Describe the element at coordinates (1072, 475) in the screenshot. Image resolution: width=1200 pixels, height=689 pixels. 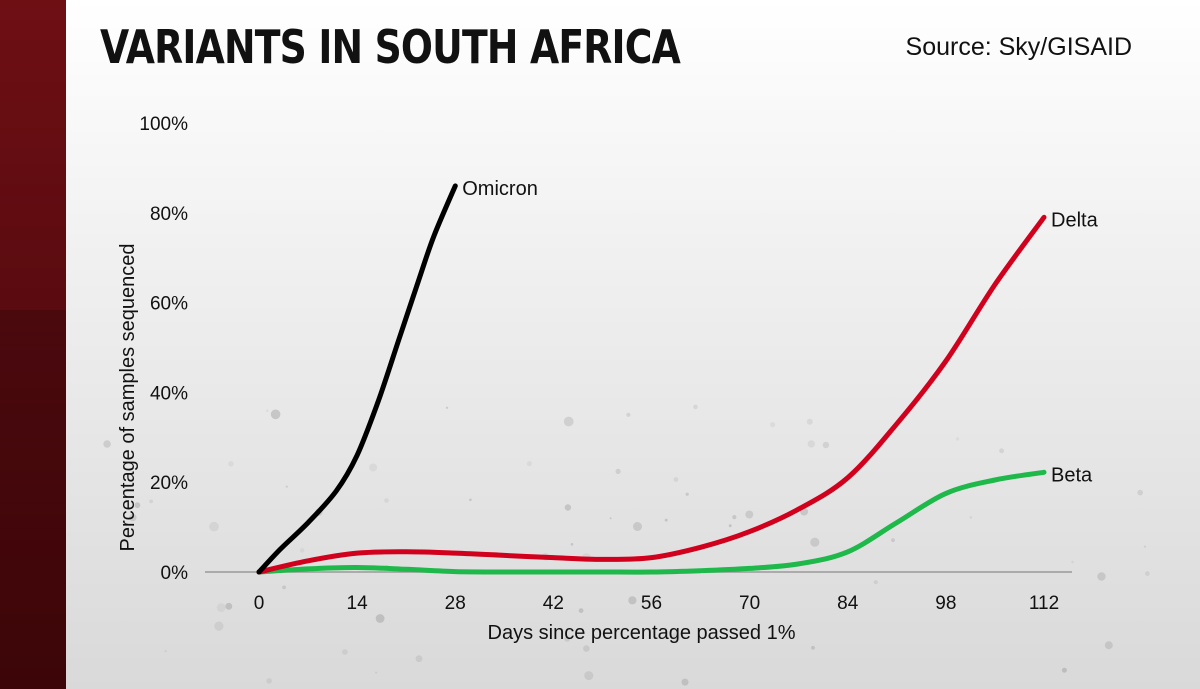
I see `series-label-beta: Beta` at that location.